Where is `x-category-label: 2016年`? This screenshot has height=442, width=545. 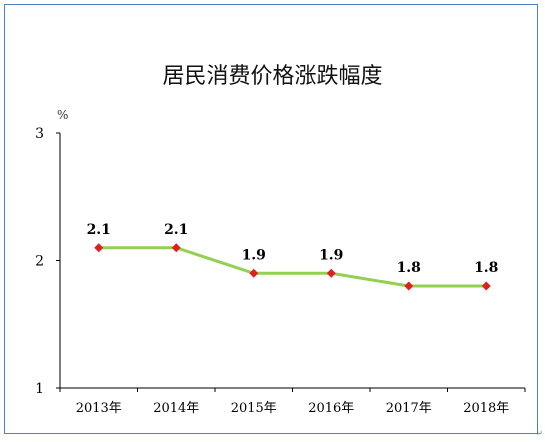
x-category-label: 2016年 is located at coordinates (331, 408).